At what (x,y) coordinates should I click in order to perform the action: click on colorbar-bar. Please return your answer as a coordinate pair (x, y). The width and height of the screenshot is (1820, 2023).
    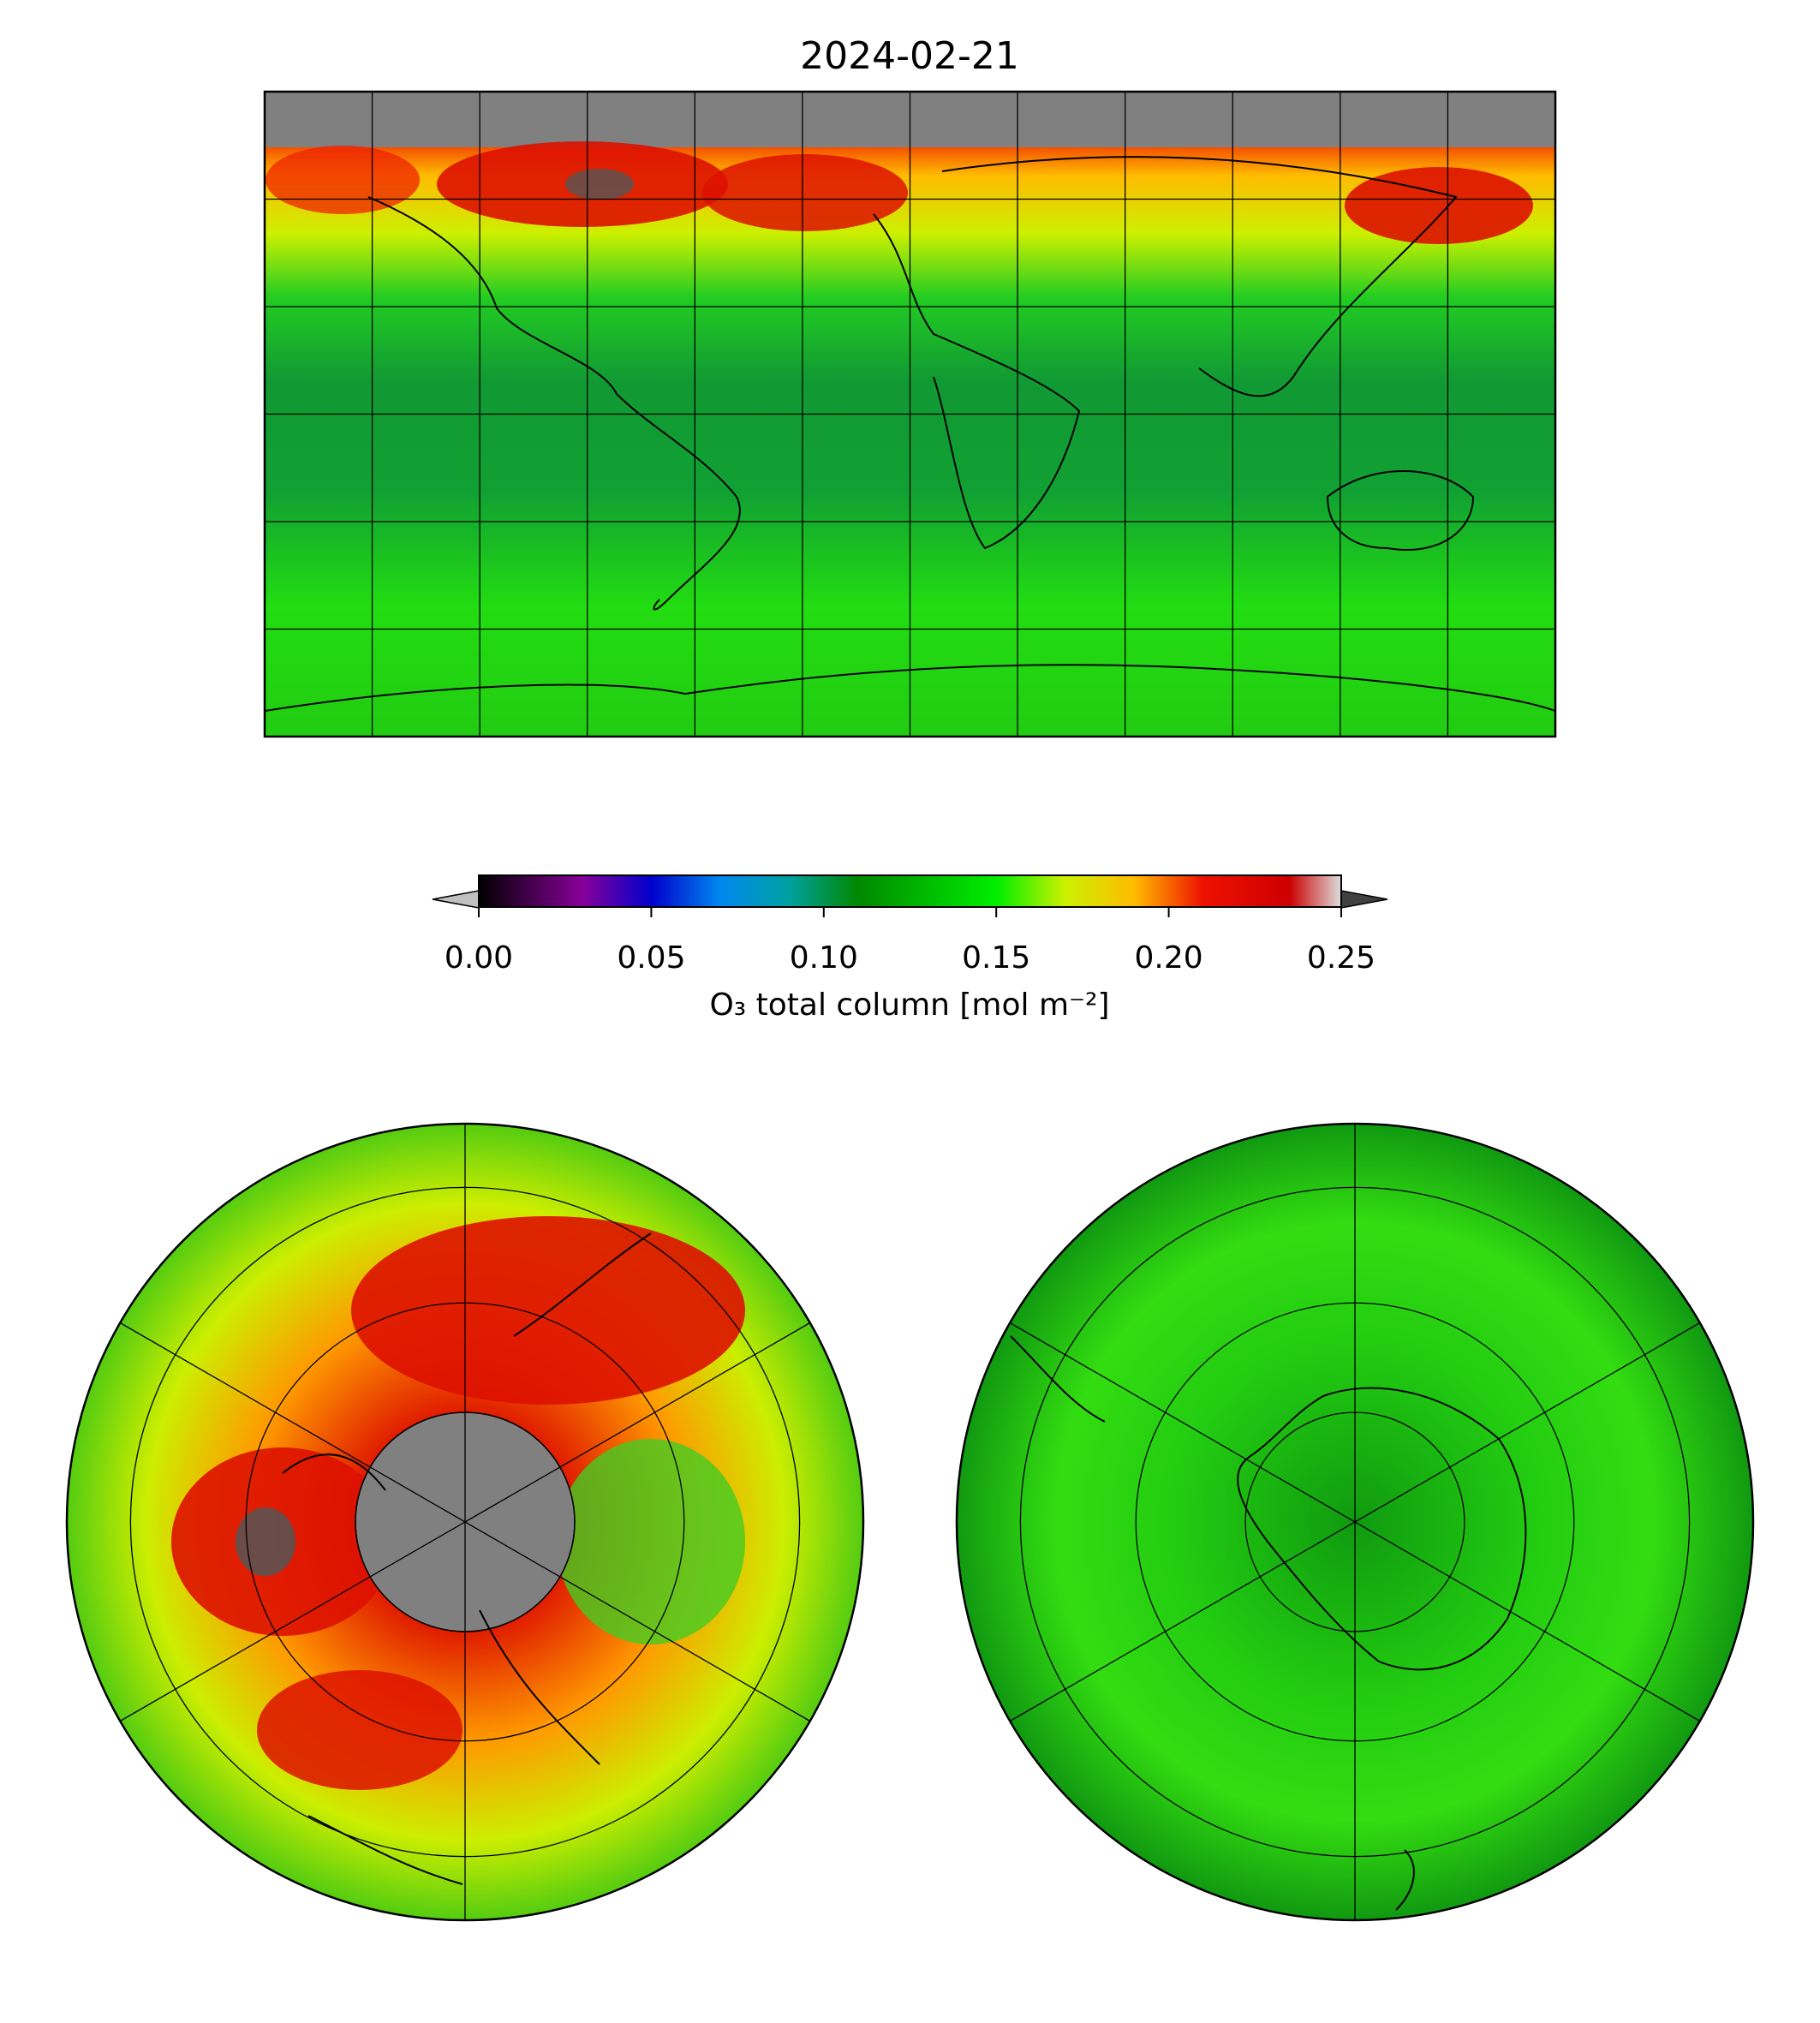
    Looking at the image, I should click on (910, 891).